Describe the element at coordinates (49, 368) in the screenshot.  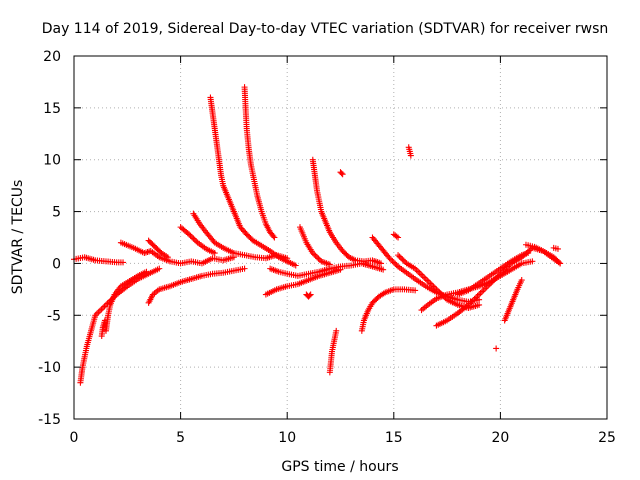
I see `y-tick-label: -10` at that location.